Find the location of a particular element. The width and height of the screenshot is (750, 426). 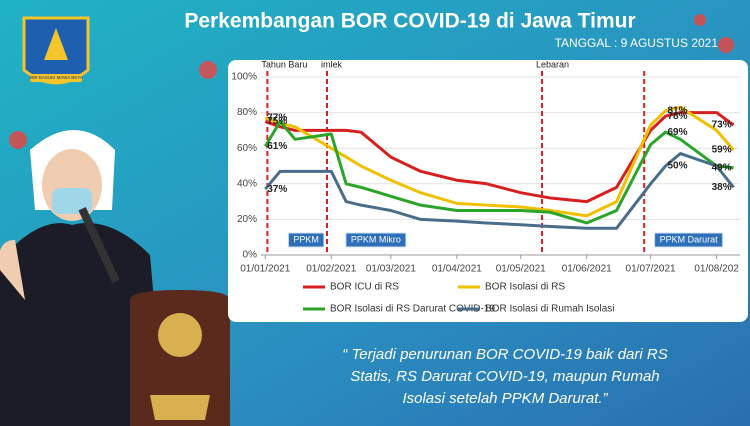

value-label: 69% is located at coordinates (677, 132).